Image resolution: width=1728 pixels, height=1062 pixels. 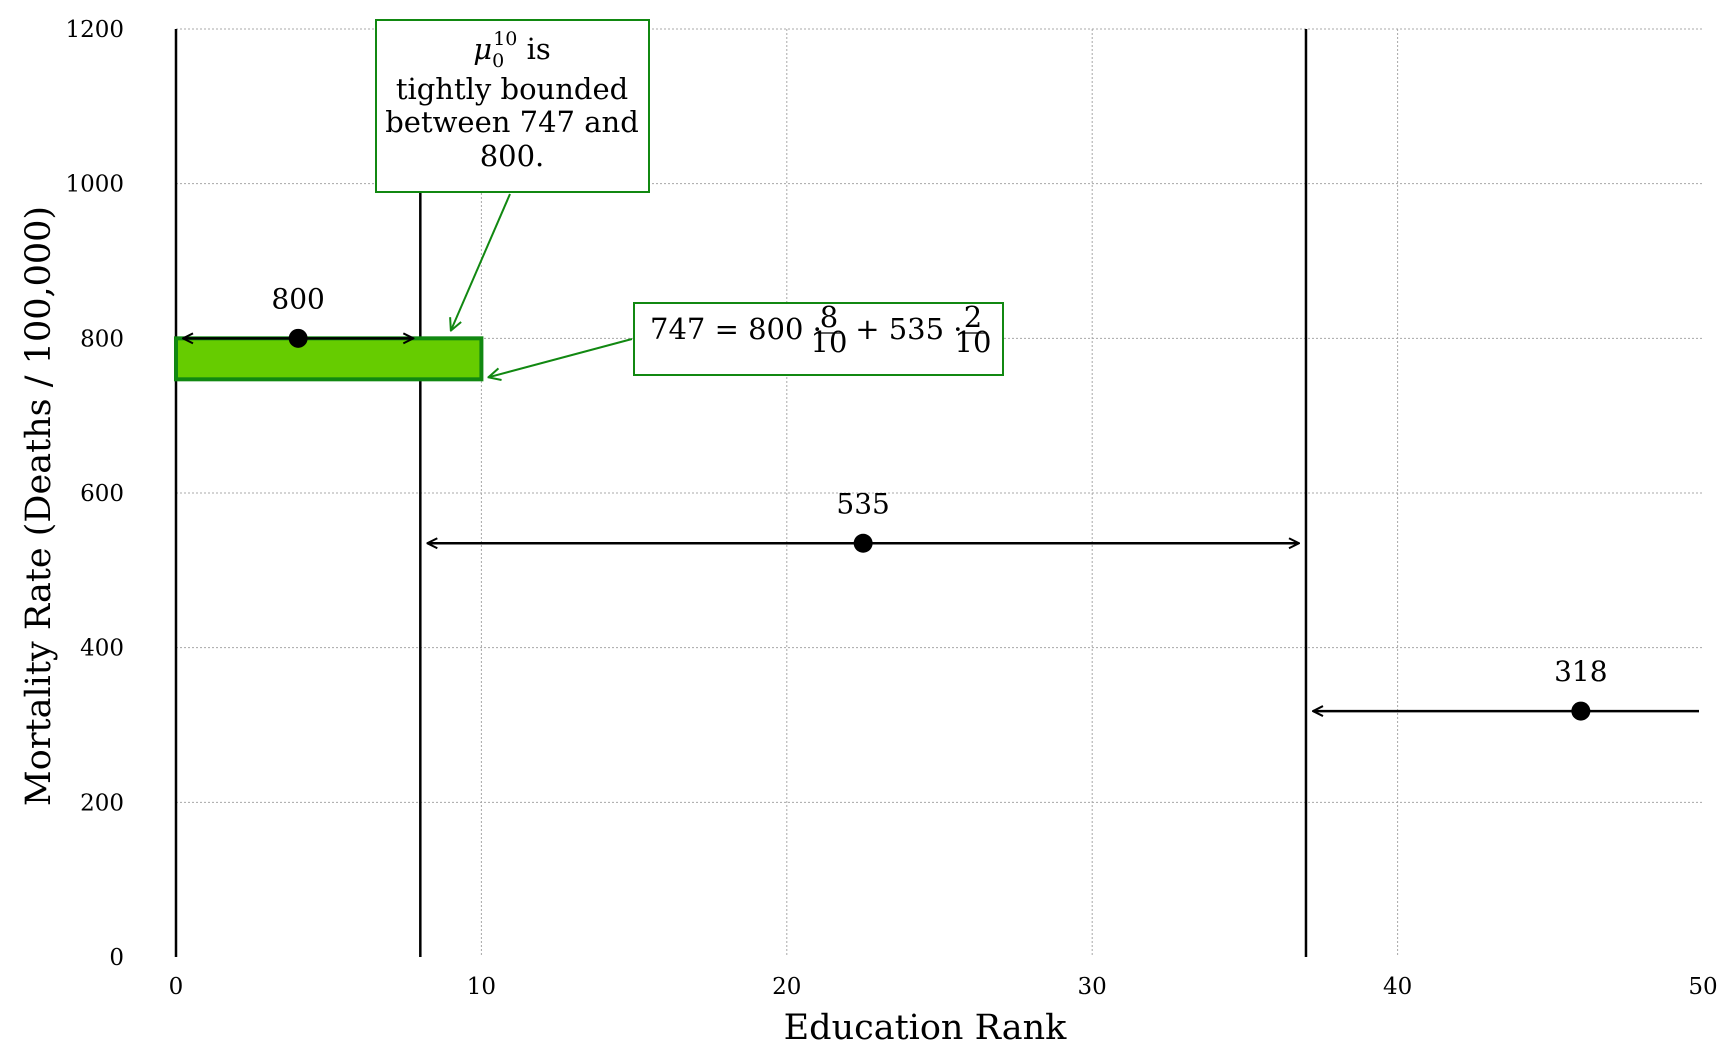 What do you see at coordinates (829, 317) in the screenshot?
I see `formula-frac1-num: 8` at bounding box center [829, 317].